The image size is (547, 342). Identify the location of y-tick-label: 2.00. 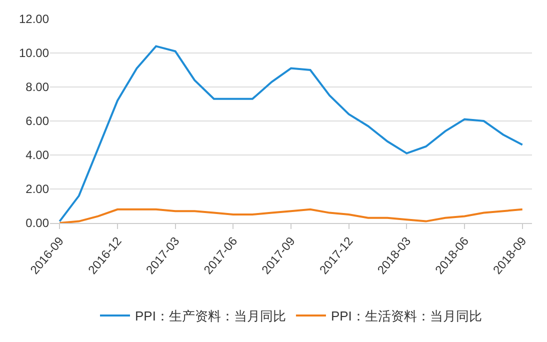
(38, 189).